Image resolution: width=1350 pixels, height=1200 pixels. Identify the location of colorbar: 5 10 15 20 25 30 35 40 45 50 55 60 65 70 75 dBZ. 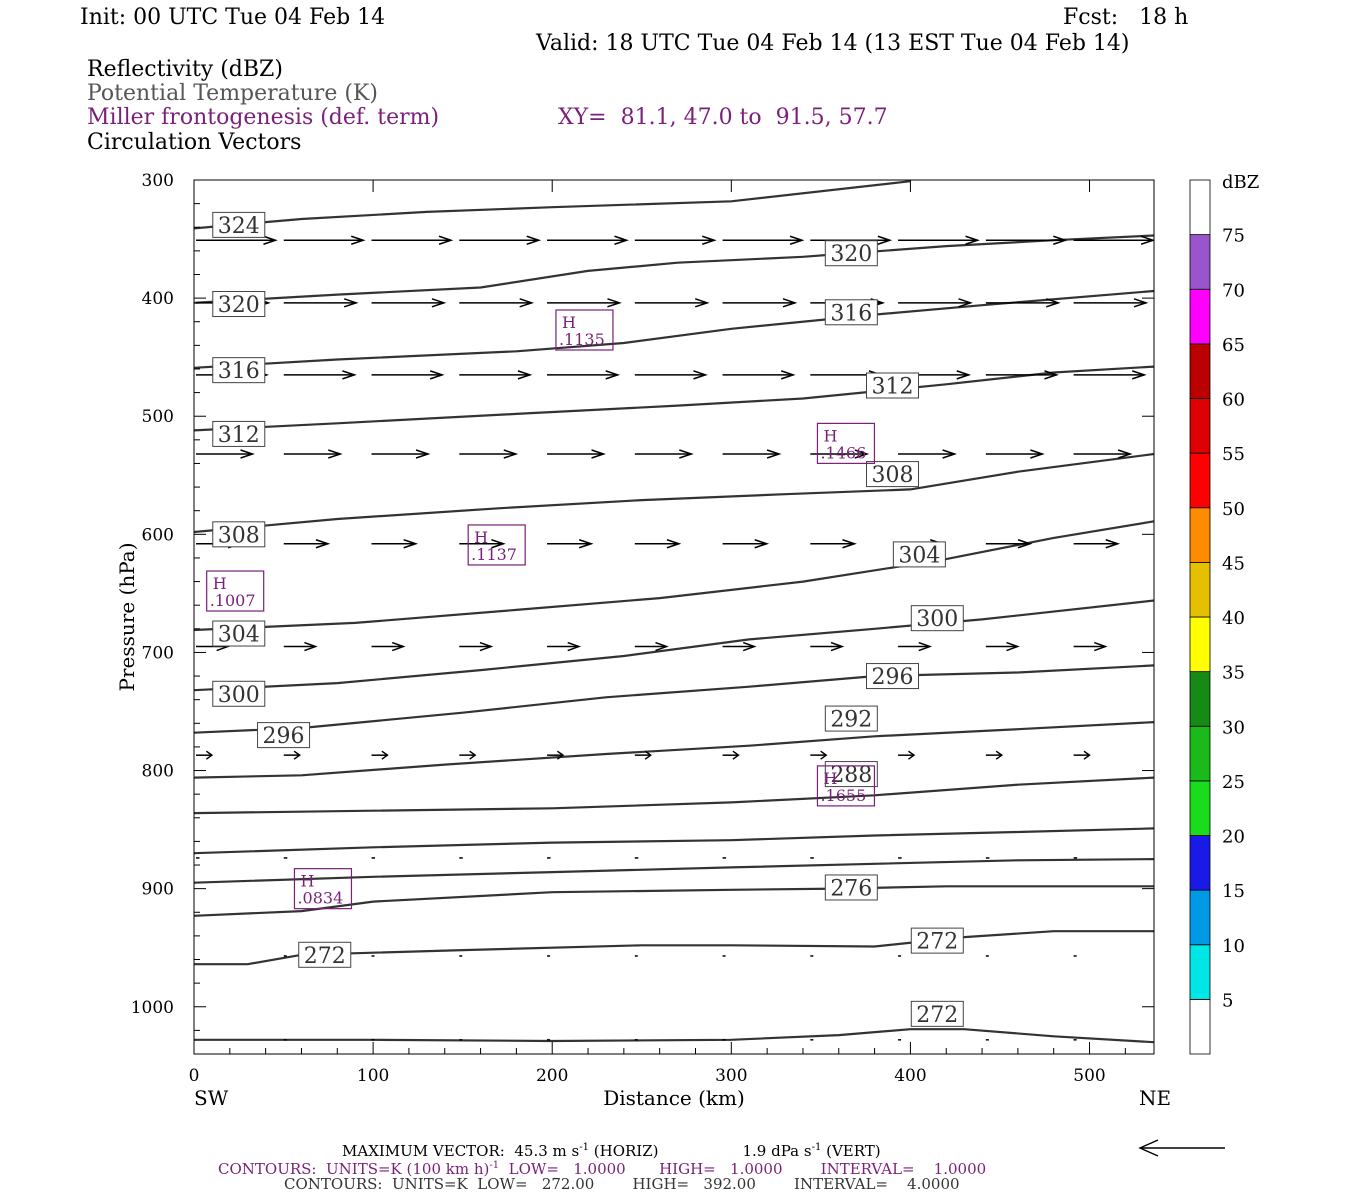
(1224, 613).